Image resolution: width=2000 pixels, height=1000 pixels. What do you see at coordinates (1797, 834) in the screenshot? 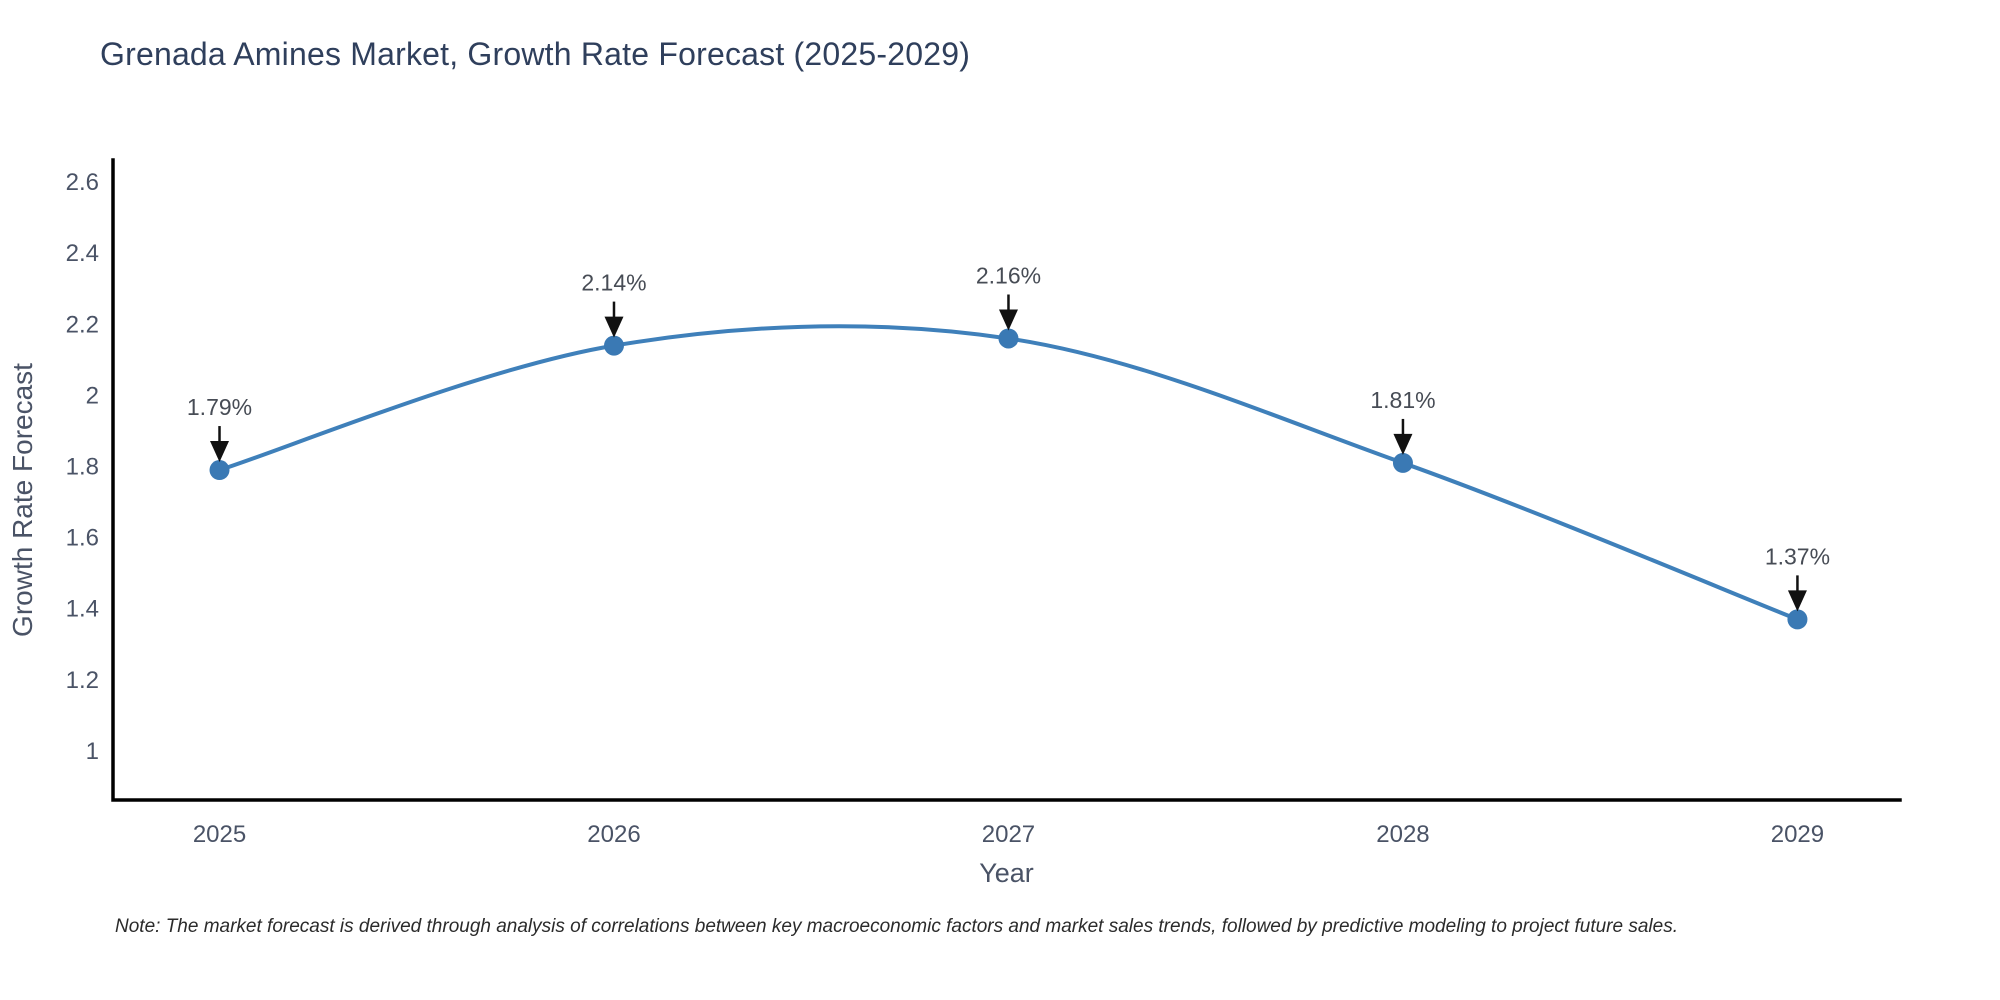
I see `x-tick-label: 2029` at bounding box center [1797, 834].